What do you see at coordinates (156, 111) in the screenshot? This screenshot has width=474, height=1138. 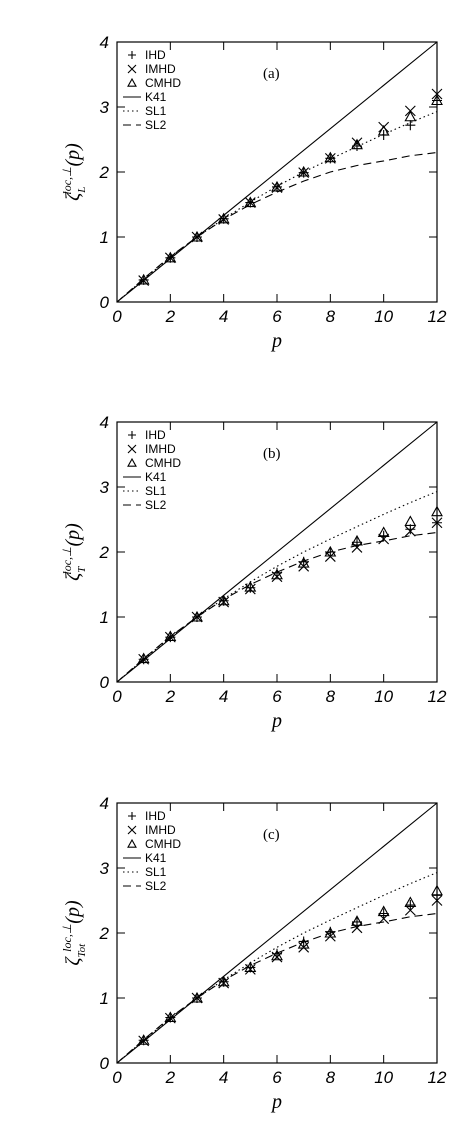 I see `legend-label: SL1` at bounding box center [156, 111].